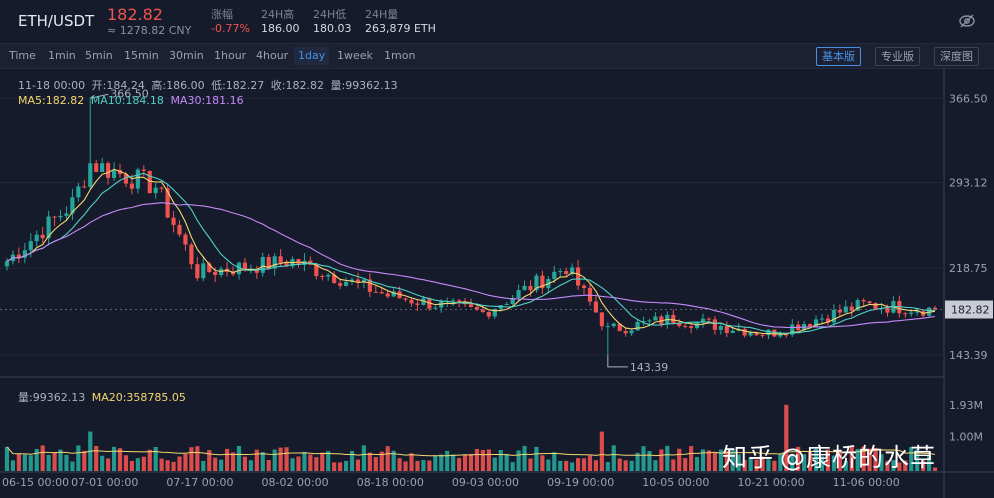  I want to click on tf-1min: 1min, so click(62, 55).